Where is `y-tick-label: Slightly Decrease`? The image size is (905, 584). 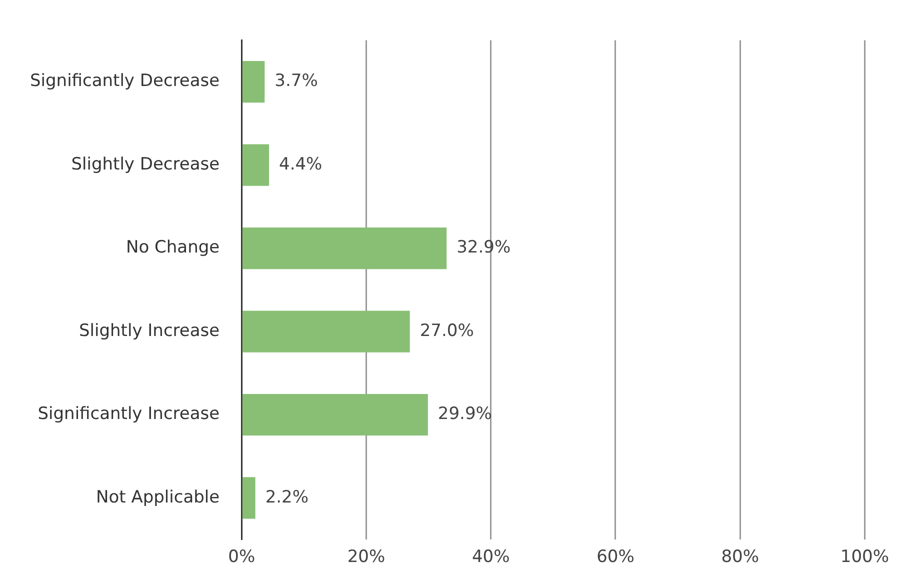 y-tick-label: Slightly Decrease is located at coordinates (145, 164).